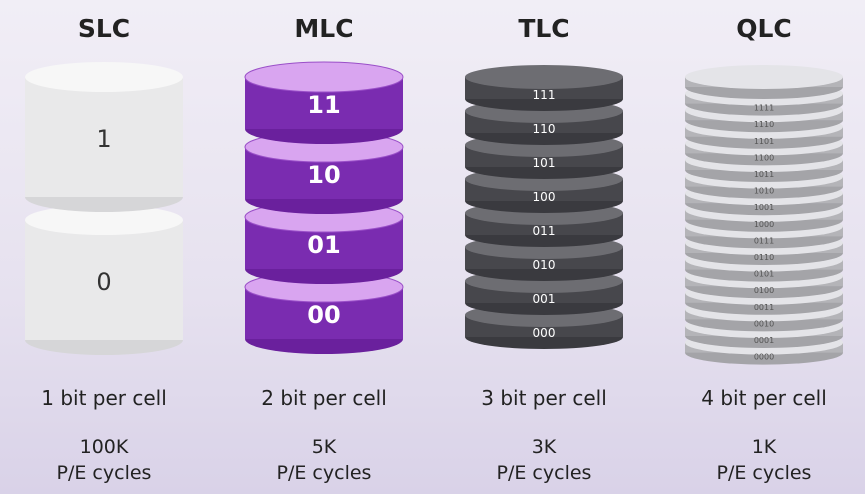 The height and width of the screenshot is (494, 865). What do you see at coordinates (544, 231) in the screenshot?
I see `level-label: 011` at bounding box center [544, 231].